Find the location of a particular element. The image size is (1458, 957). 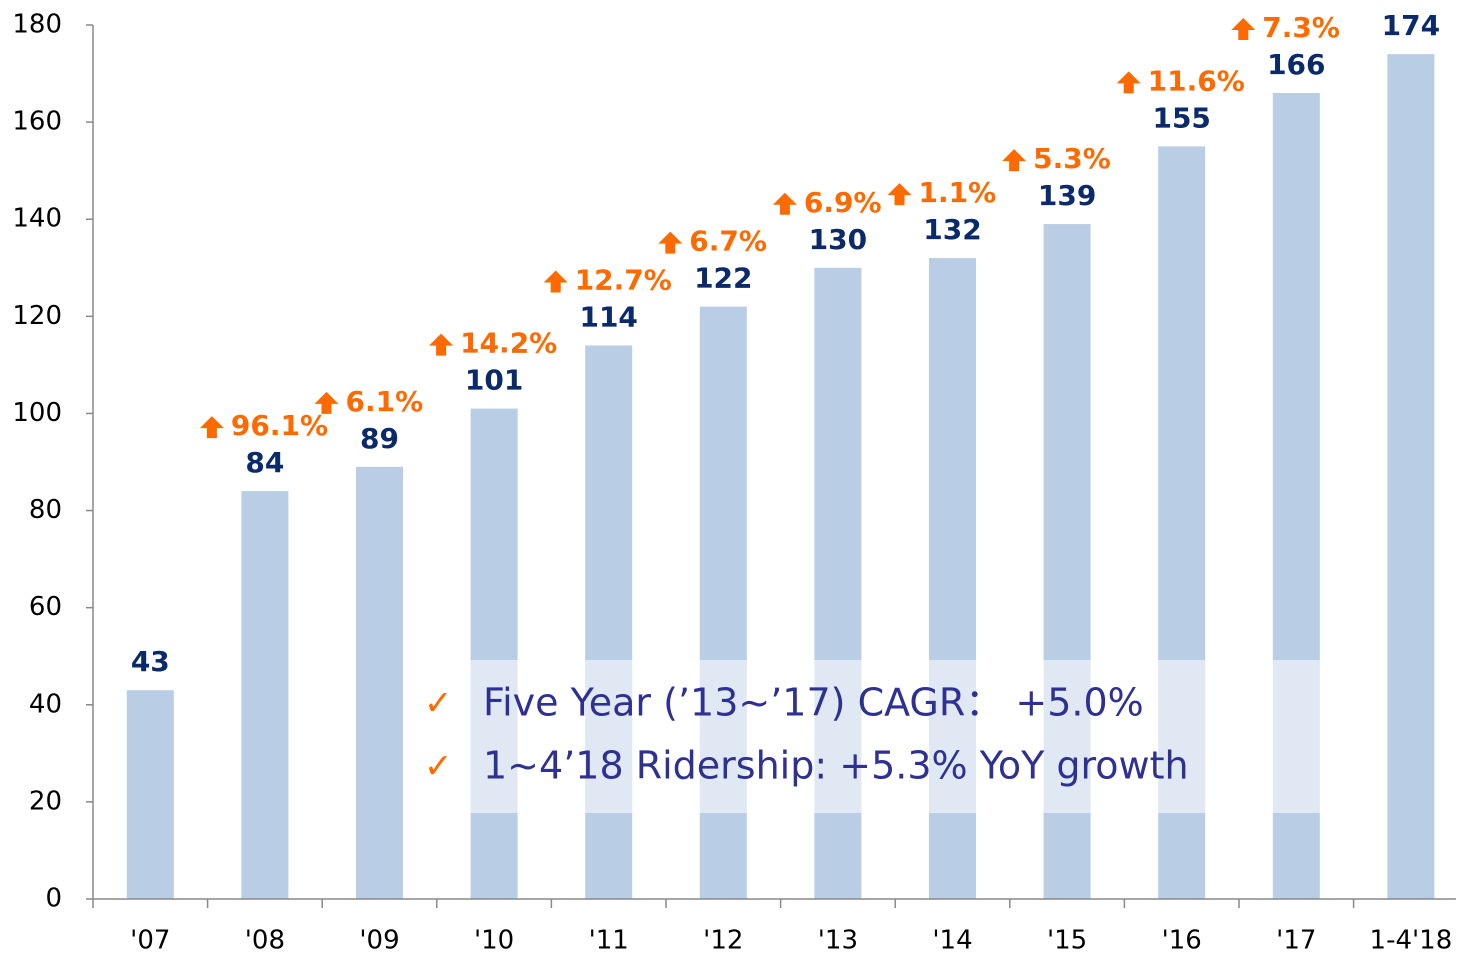

growth-label: 5.3% is located at coordinates (1072, 158).